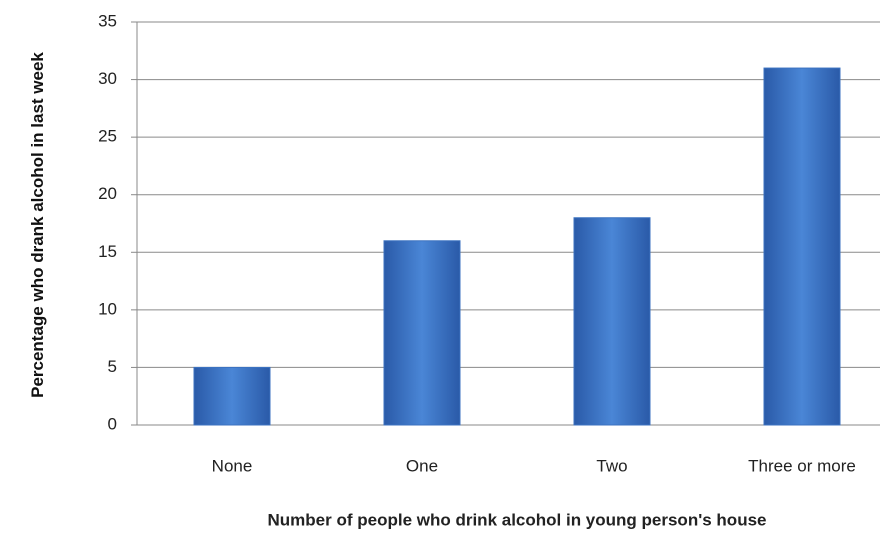 This screenshot has height=534, width=882. I want to click on x-tick-label: One, so click(422, 465).